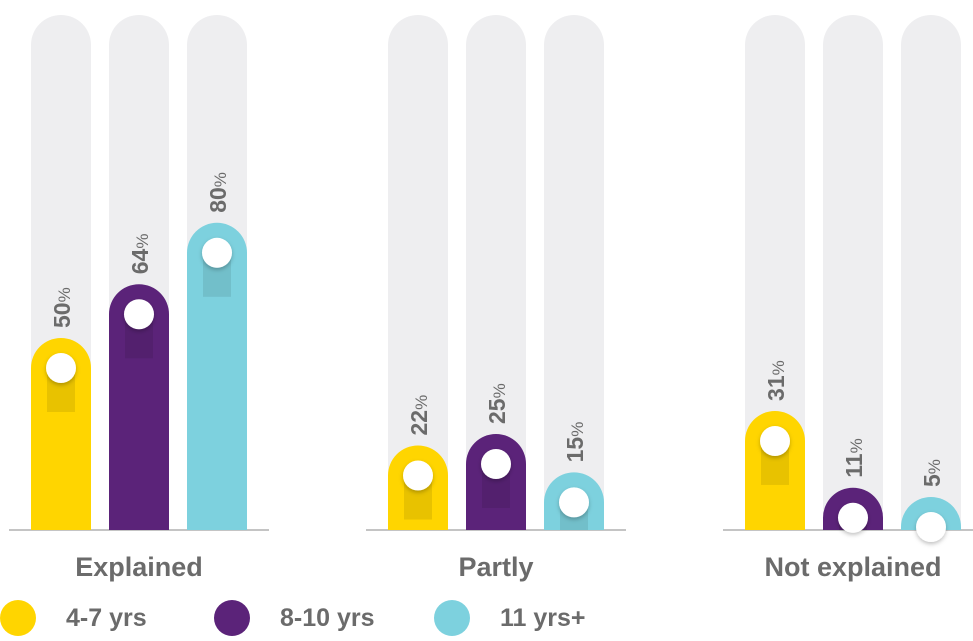 This screenshot has height=641, width=973. Describe the element at coordinates (62, 315) in the screenshot. I see `data-label-value: 50` at that location.